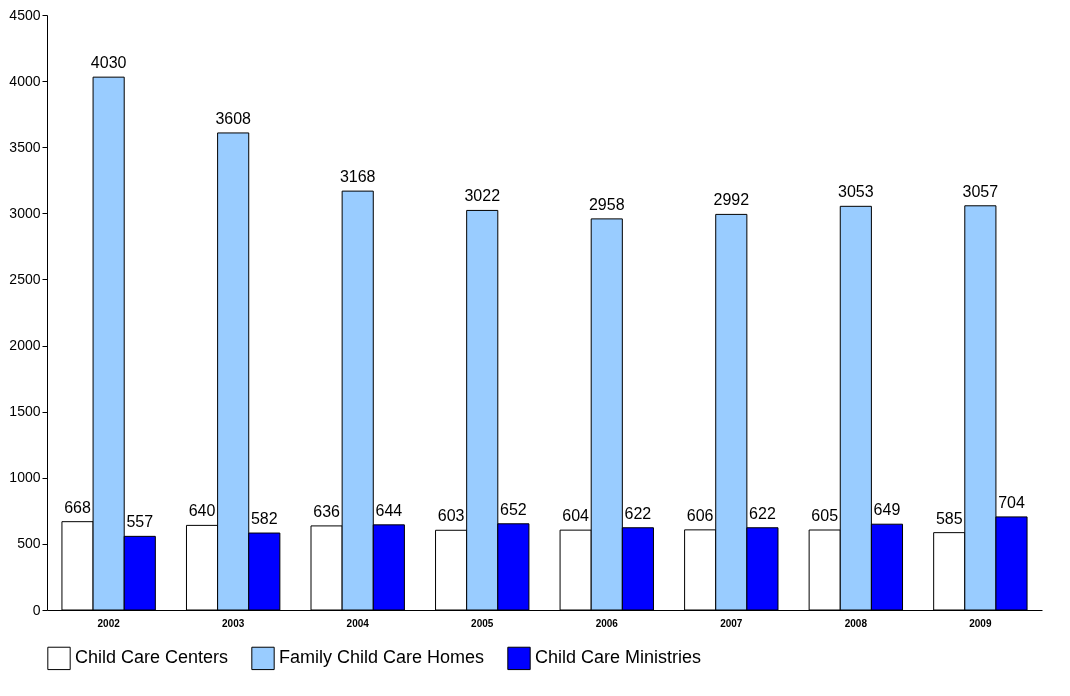  What do you see at coordinates (109, 623) in the screenshot?
I see `x-tick-label: 2002` at bounding box center [109, 623].